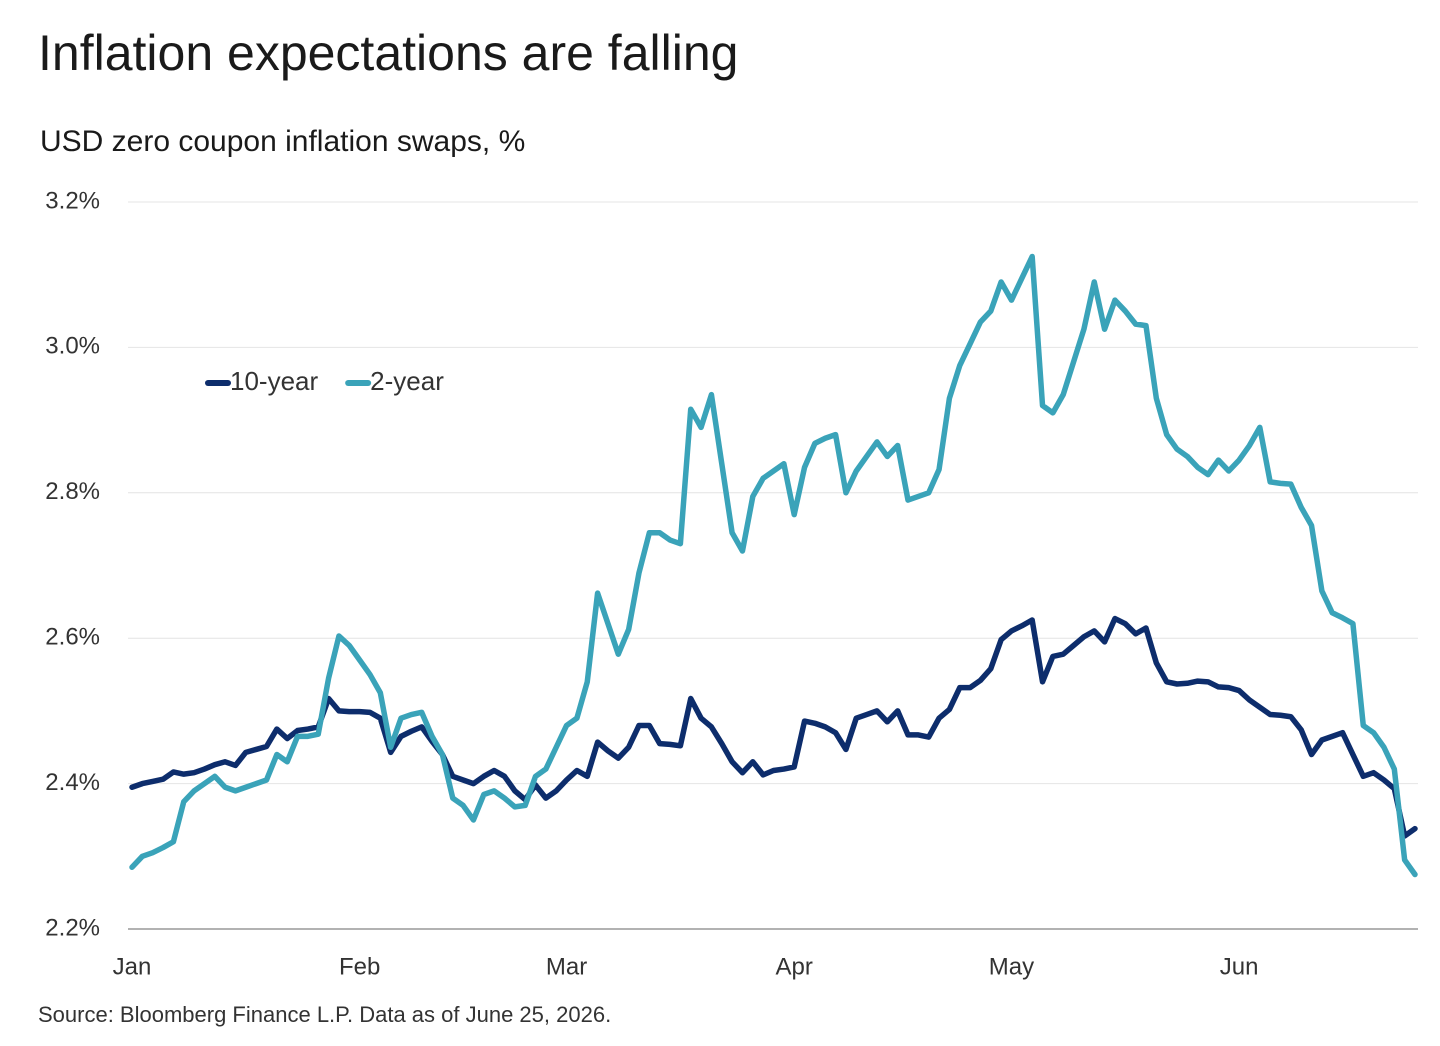 This screenshot has height=1046, width=1440. What do you see at coordinates (274, 381) in the screenshot?
I see `legend-label: 10-year` at bounding box center [274, 381].